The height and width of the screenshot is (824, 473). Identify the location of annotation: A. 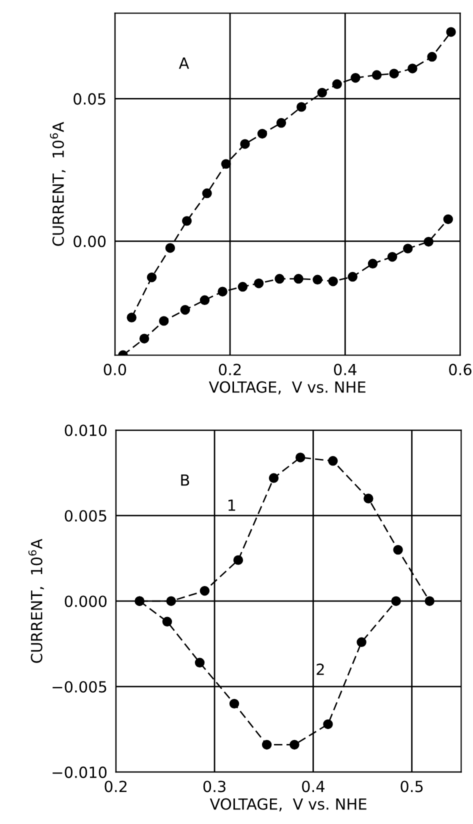
(184, 63).